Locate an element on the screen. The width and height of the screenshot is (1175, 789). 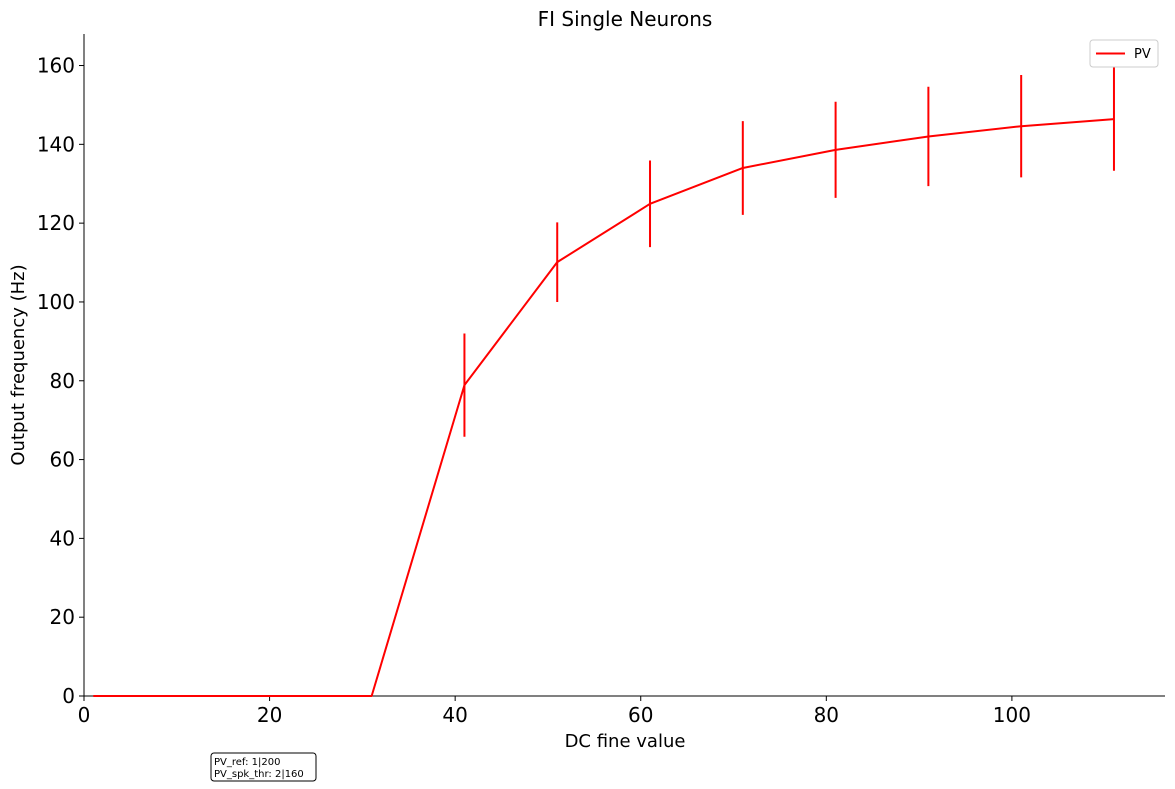
y-tick-label: 0 is located at coordinates (68, 696).